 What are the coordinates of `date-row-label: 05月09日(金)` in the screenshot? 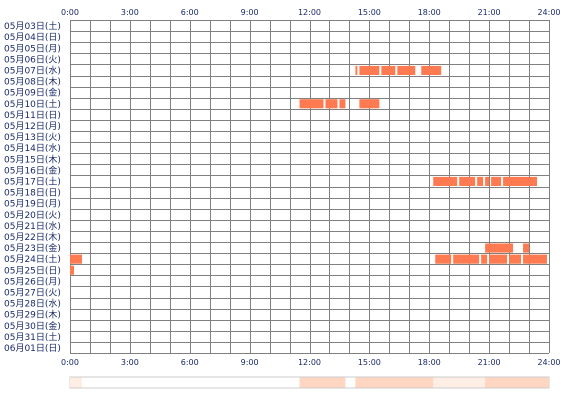 It's located at (32, 93).